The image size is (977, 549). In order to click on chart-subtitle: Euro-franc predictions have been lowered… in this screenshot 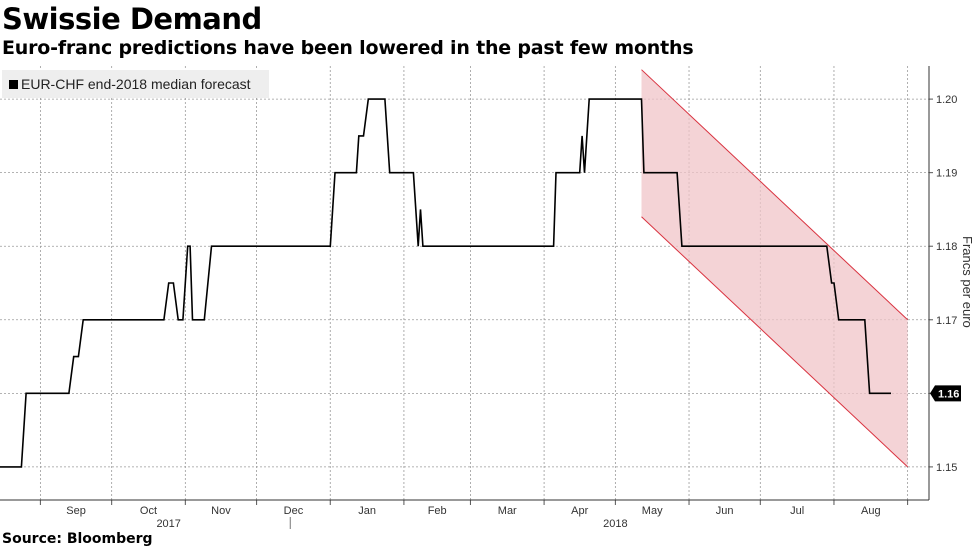, I will do `click(348, 48)`.